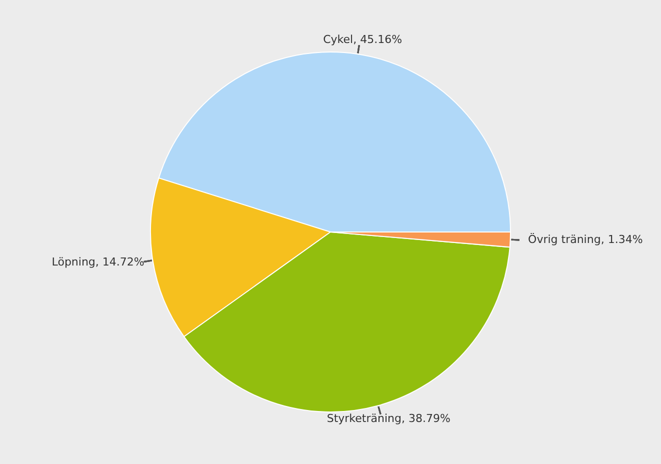 The width and height of the screenshot is (661, 464). I want to click on data-label: , 1.34%, so click(621, 239).